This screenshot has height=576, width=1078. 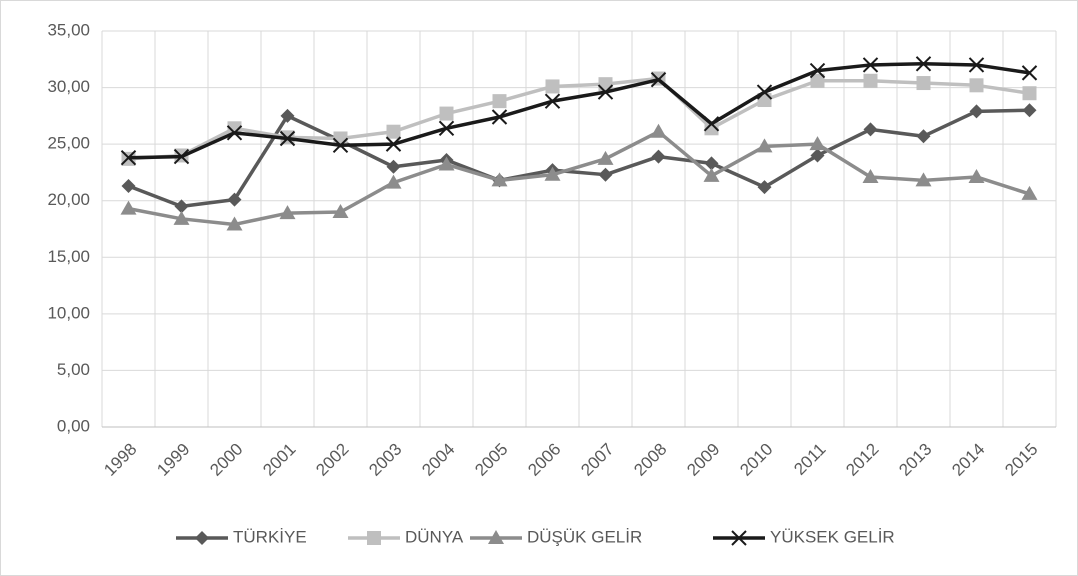 I want to click on legend-label: TÜRKİYE, so click(x=270, y=536).